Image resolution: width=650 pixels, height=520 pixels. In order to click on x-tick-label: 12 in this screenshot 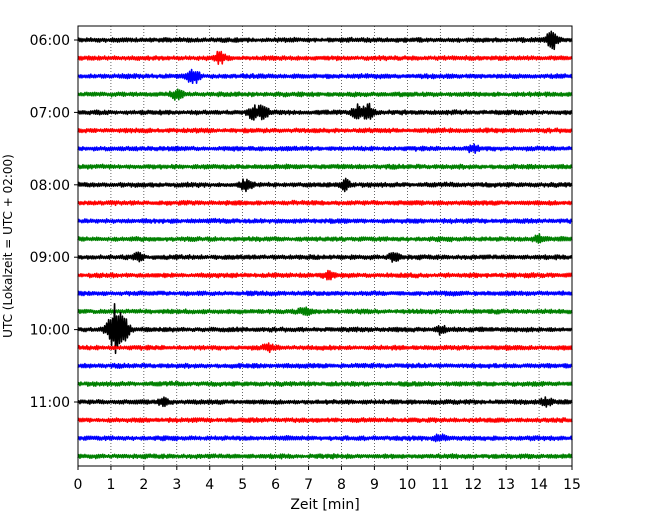, I will do `click(473, 485)`.